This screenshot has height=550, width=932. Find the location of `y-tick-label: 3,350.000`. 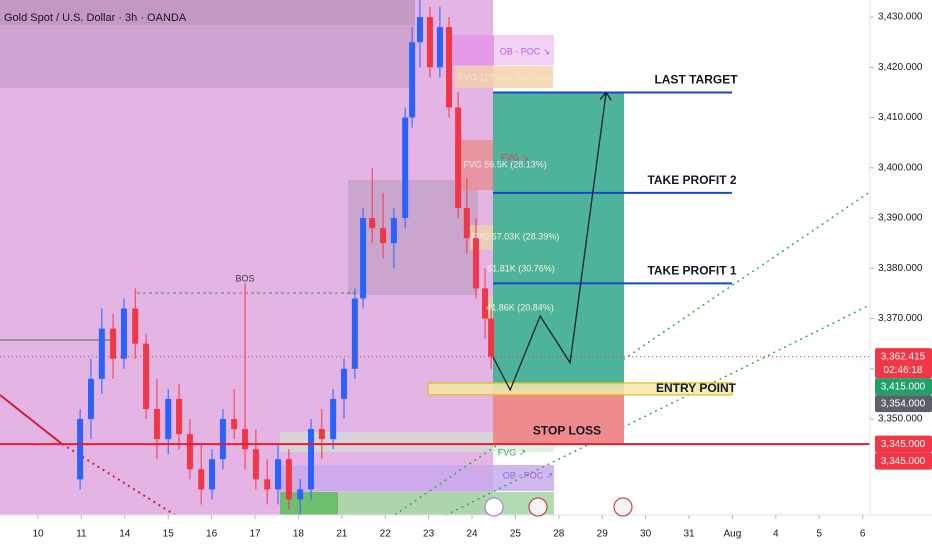

y-tick-label: 3,350.000 is located at coordinates (900, 419).